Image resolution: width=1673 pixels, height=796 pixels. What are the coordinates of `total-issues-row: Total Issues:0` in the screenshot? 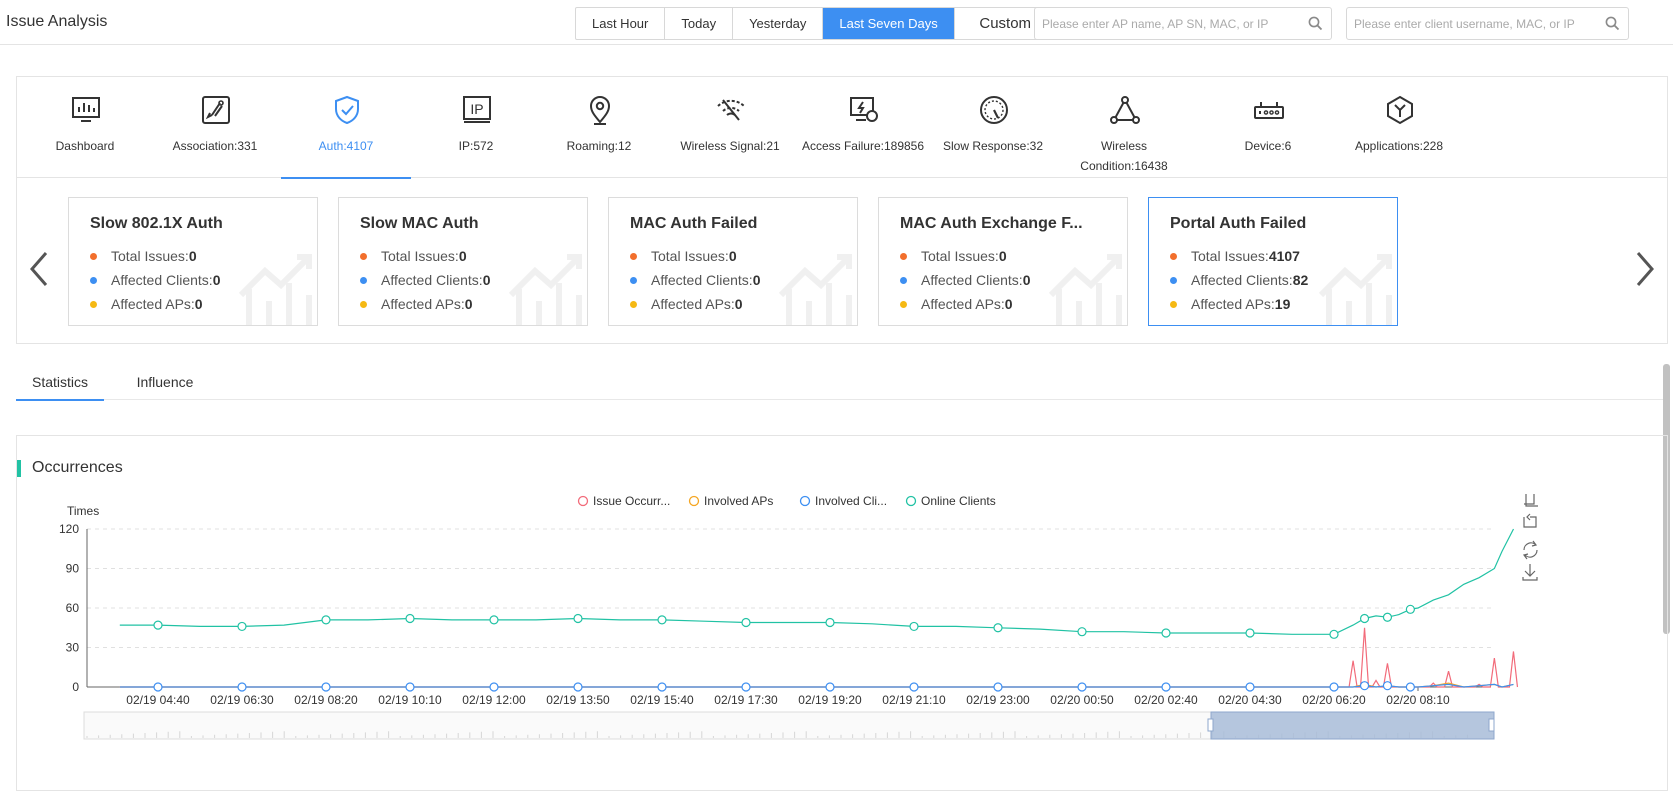 It's located at (953, 256).